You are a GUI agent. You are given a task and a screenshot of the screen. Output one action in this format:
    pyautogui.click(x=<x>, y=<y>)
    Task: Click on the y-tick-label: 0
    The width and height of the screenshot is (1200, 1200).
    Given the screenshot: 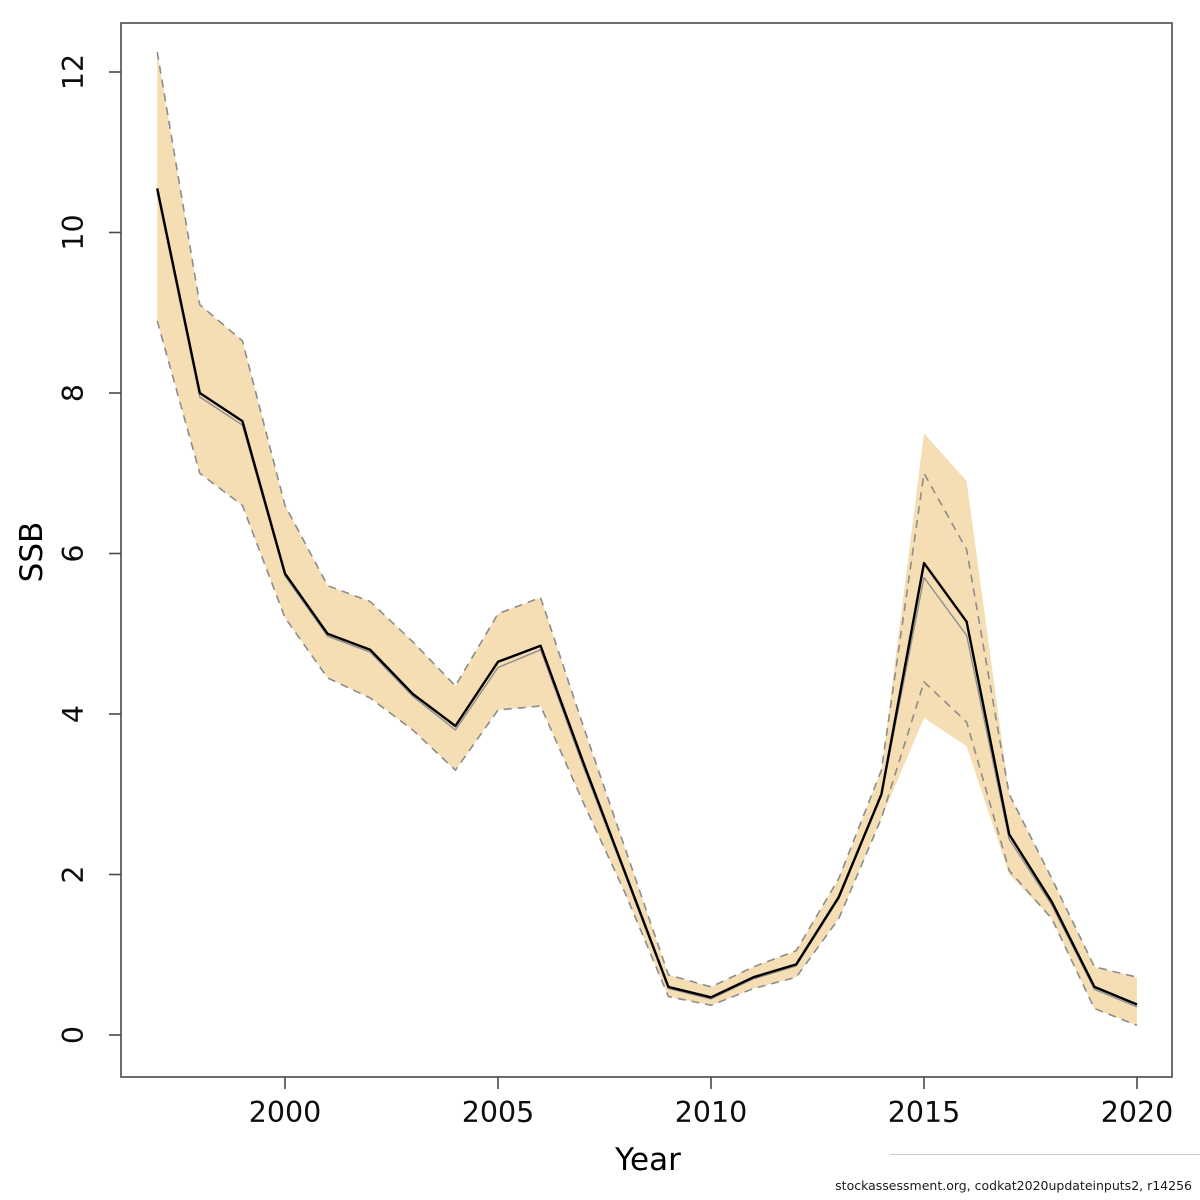 What is the action you would take?
    pyautogui.click(x=73, y=1035)
    